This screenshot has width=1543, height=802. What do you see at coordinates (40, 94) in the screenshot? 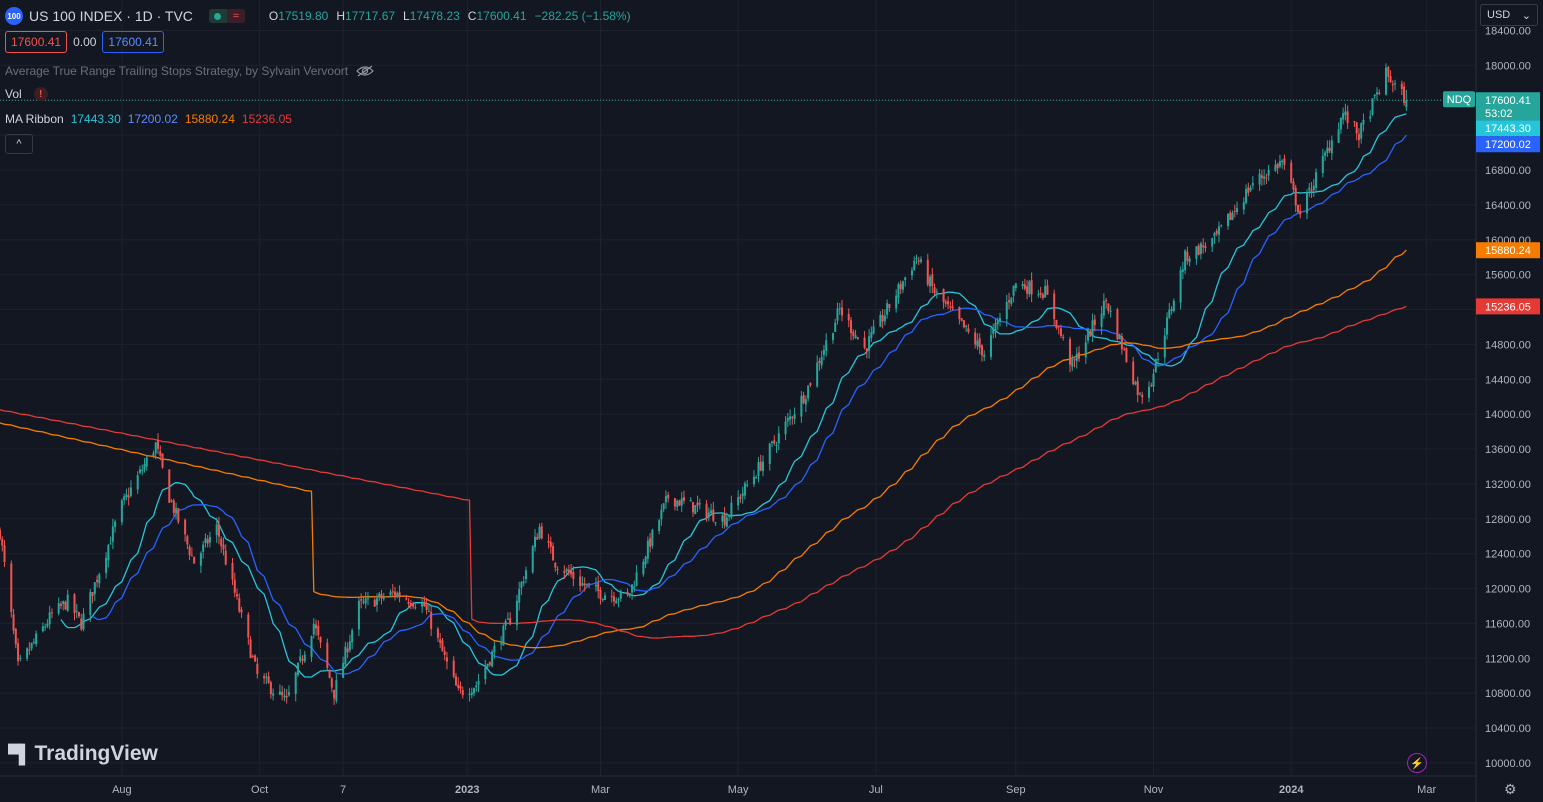
I see `warning-icon: !` at bounding box center [40, 94].